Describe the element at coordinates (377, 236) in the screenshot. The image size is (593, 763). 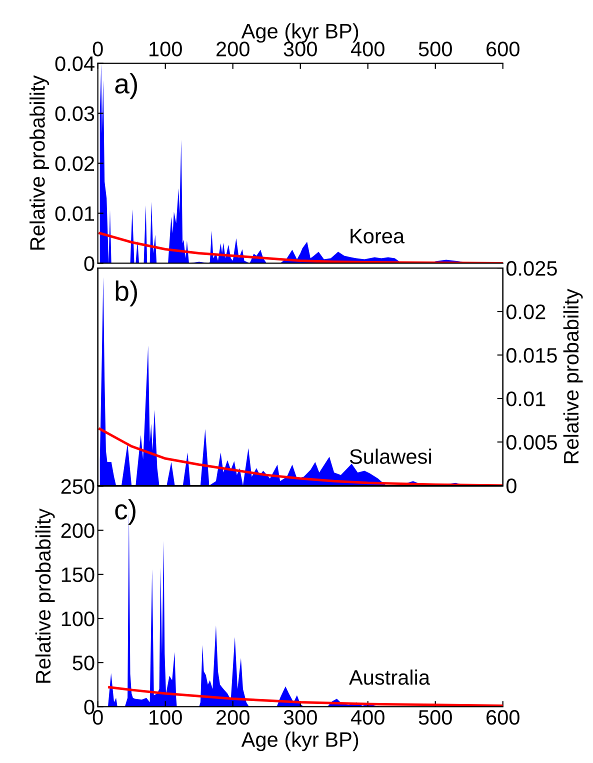
I see `annotation: Korea` at that location.